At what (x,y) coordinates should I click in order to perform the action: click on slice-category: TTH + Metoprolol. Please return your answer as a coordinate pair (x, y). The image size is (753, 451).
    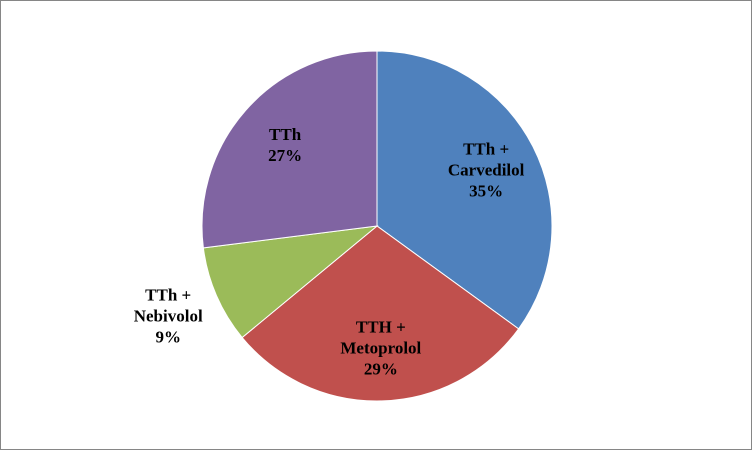
    Looking at the image, I should click on (381, 337).